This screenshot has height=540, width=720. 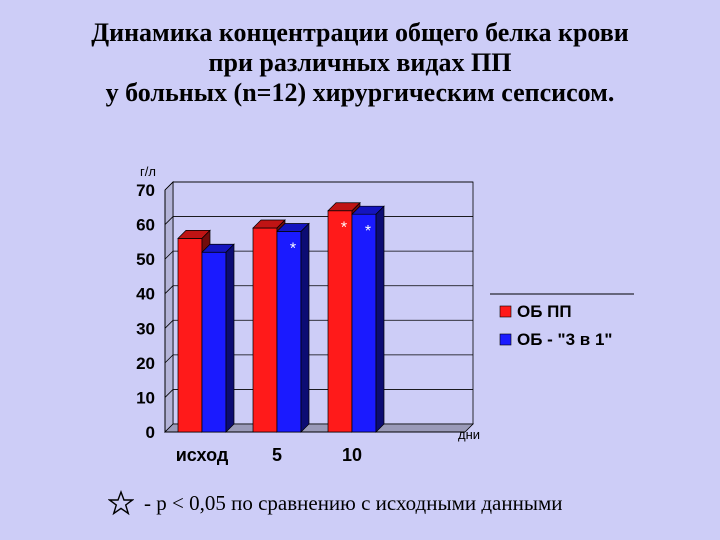 What do you see at coordinates (360, 32) in the screenshot?
I see `title-line-1: Динамика концентрации общего белка крови` at bounding box center [360, 32].